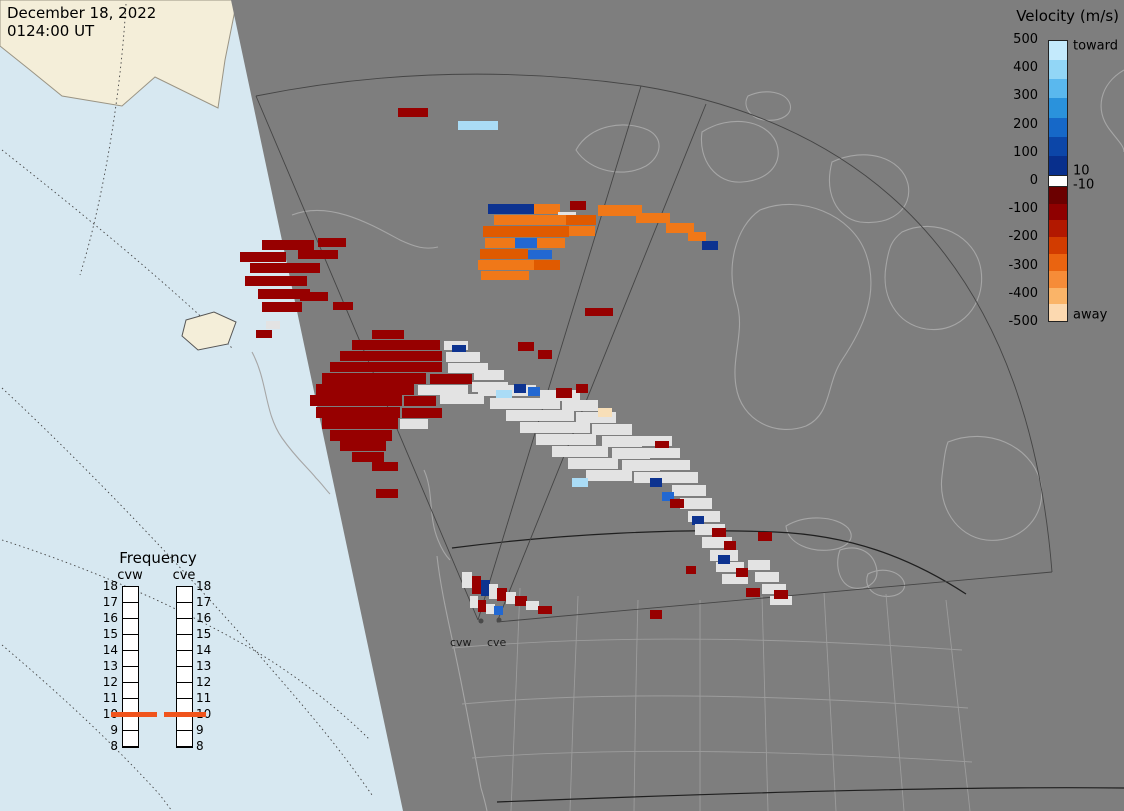  I want to click on coastal-island, so click(209, 331).